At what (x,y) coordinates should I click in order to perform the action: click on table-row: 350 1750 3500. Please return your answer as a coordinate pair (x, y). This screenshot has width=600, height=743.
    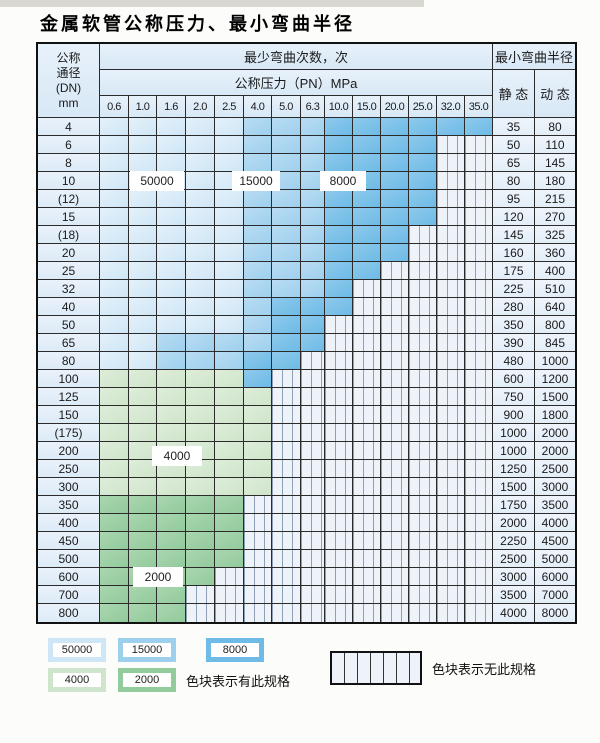
    Looking at the image, I should click on (306, 505).